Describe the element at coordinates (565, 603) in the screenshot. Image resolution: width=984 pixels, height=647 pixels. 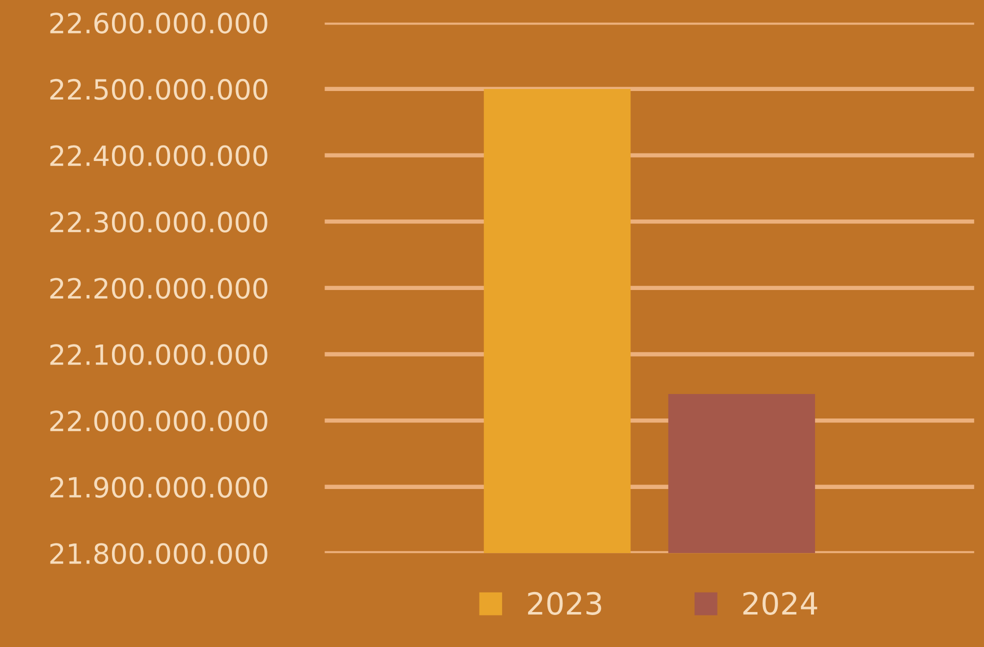
I see `legend-label: 2023` at that location.